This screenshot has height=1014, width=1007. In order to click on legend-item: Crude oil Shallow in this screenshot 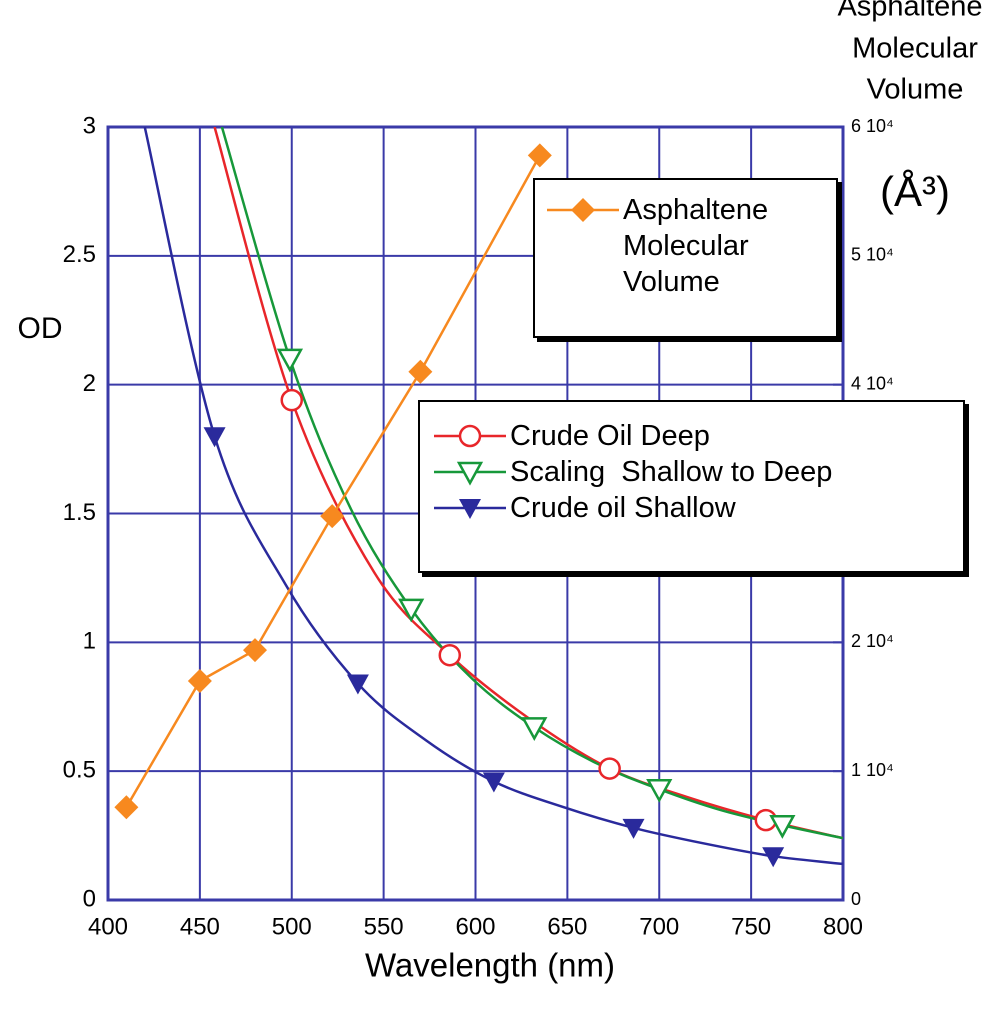, I will do `click(691, 508)`.